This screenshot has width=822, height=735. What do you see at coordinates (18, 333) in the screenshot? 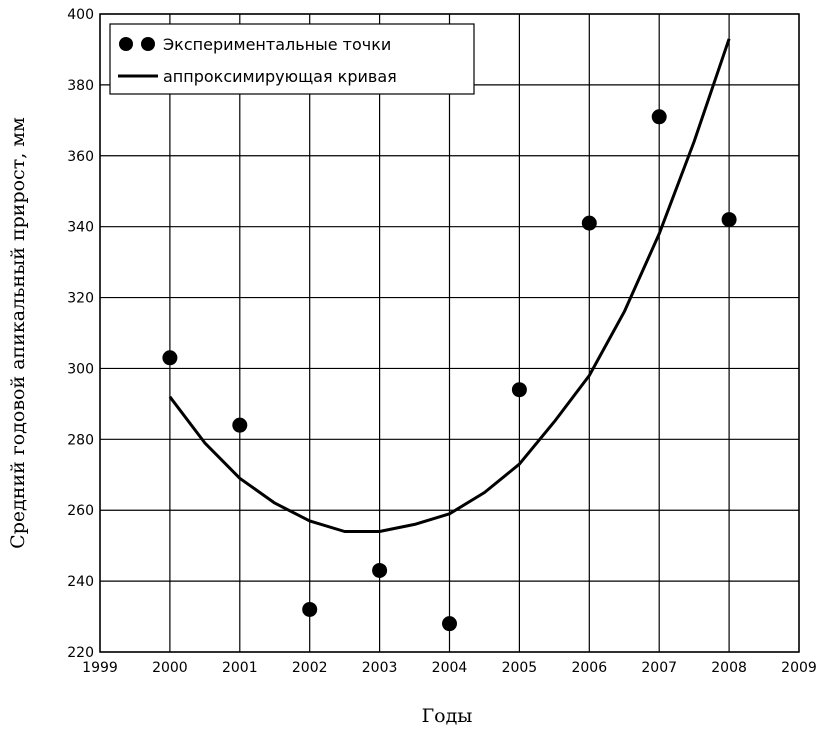
I see `y-axis-title: Средний годовой апикальный прирост, мм` at bounding box center [18, 333].